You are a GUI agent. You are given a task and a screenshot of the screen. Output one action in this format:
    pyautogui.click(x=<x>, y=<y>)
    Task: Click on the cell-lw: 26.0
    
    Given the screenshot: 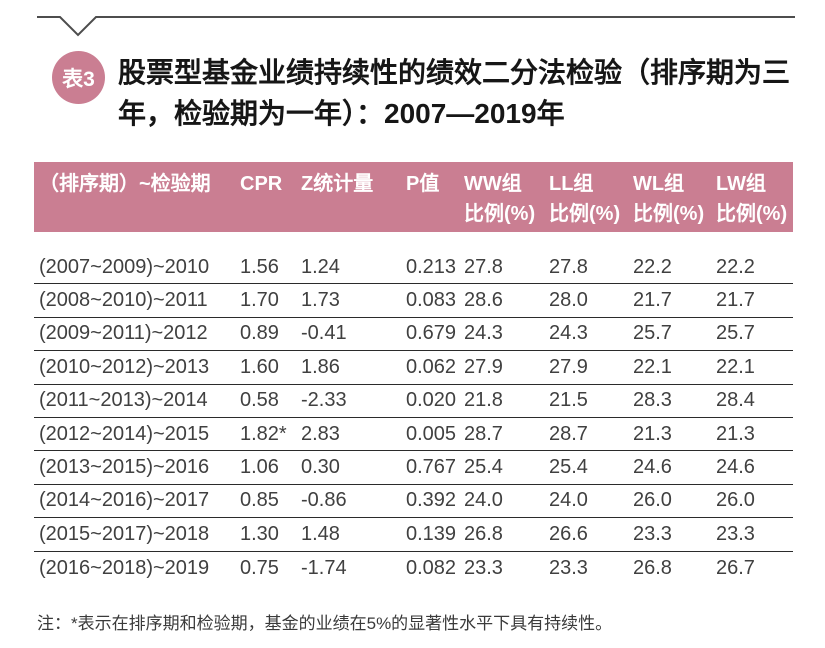 What is the action you would take?
    pyautogui.click(x=735, y=500)
    